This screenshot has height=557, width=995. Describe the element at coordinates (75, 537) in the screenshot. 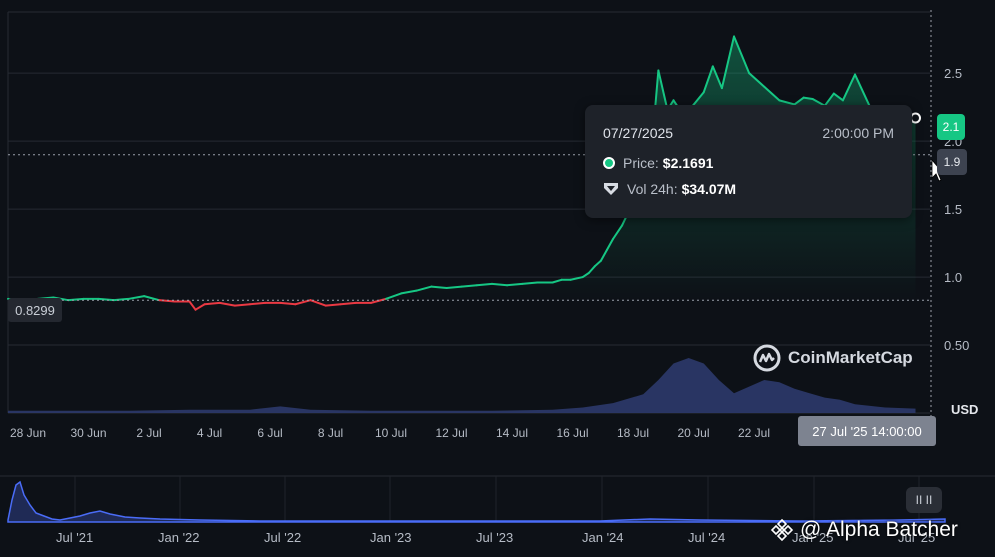

I see `navigator-tick-0: Jul '21` at that location.